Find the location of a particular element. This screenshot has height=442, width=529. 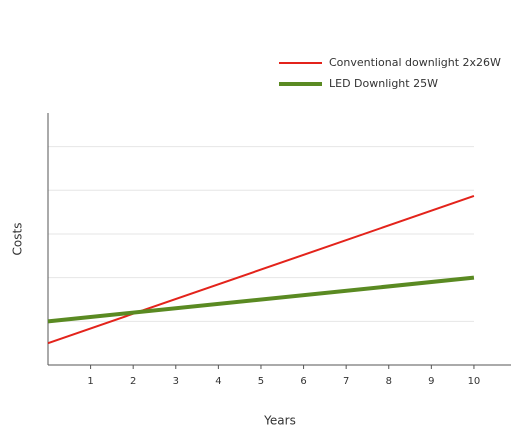

legend-label: Conventional downlight 2x26W is located at coordinates (415, 62).